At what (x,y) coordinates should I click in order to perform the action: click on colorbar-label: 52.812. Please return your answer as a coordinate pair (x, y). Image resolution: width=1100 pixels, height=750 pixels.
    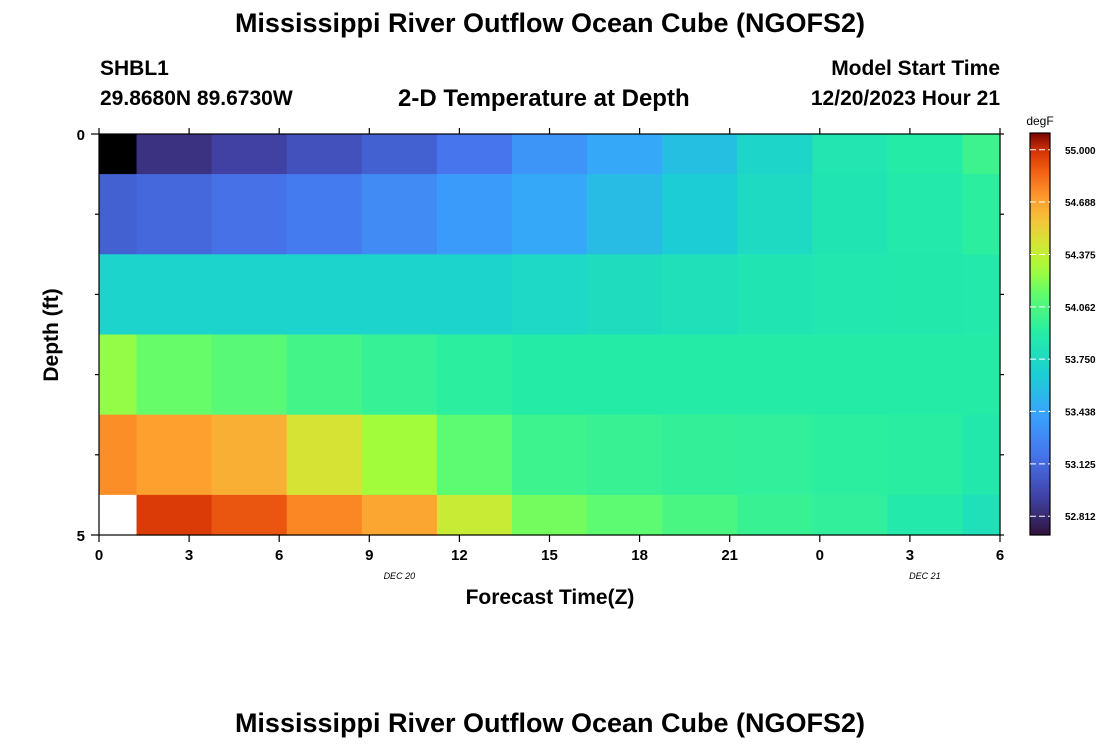
    Looking at the image, I should click on (1080, 517).